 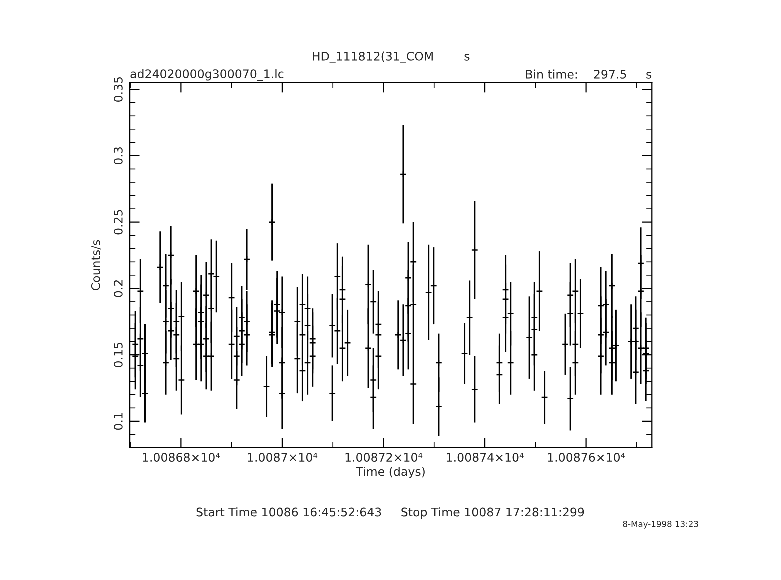 What do you see at coordinates (485, 457) in the screenshot?
I see `x-tick-label: 1.00874×10⁴` at bounding box center [485, 457].